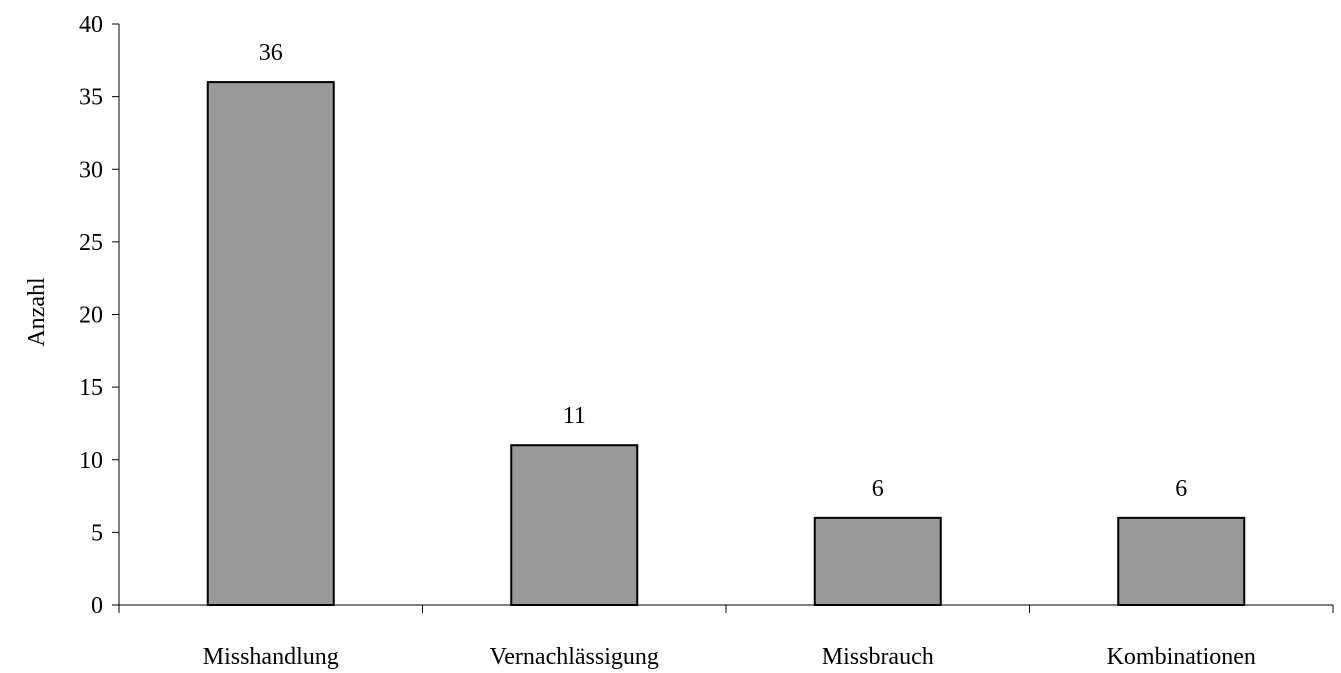 The image size is (1341, 673). Describe the element at coordinates (97, 606) in the screenshot. I see `y-tick-label: 0` at that location.